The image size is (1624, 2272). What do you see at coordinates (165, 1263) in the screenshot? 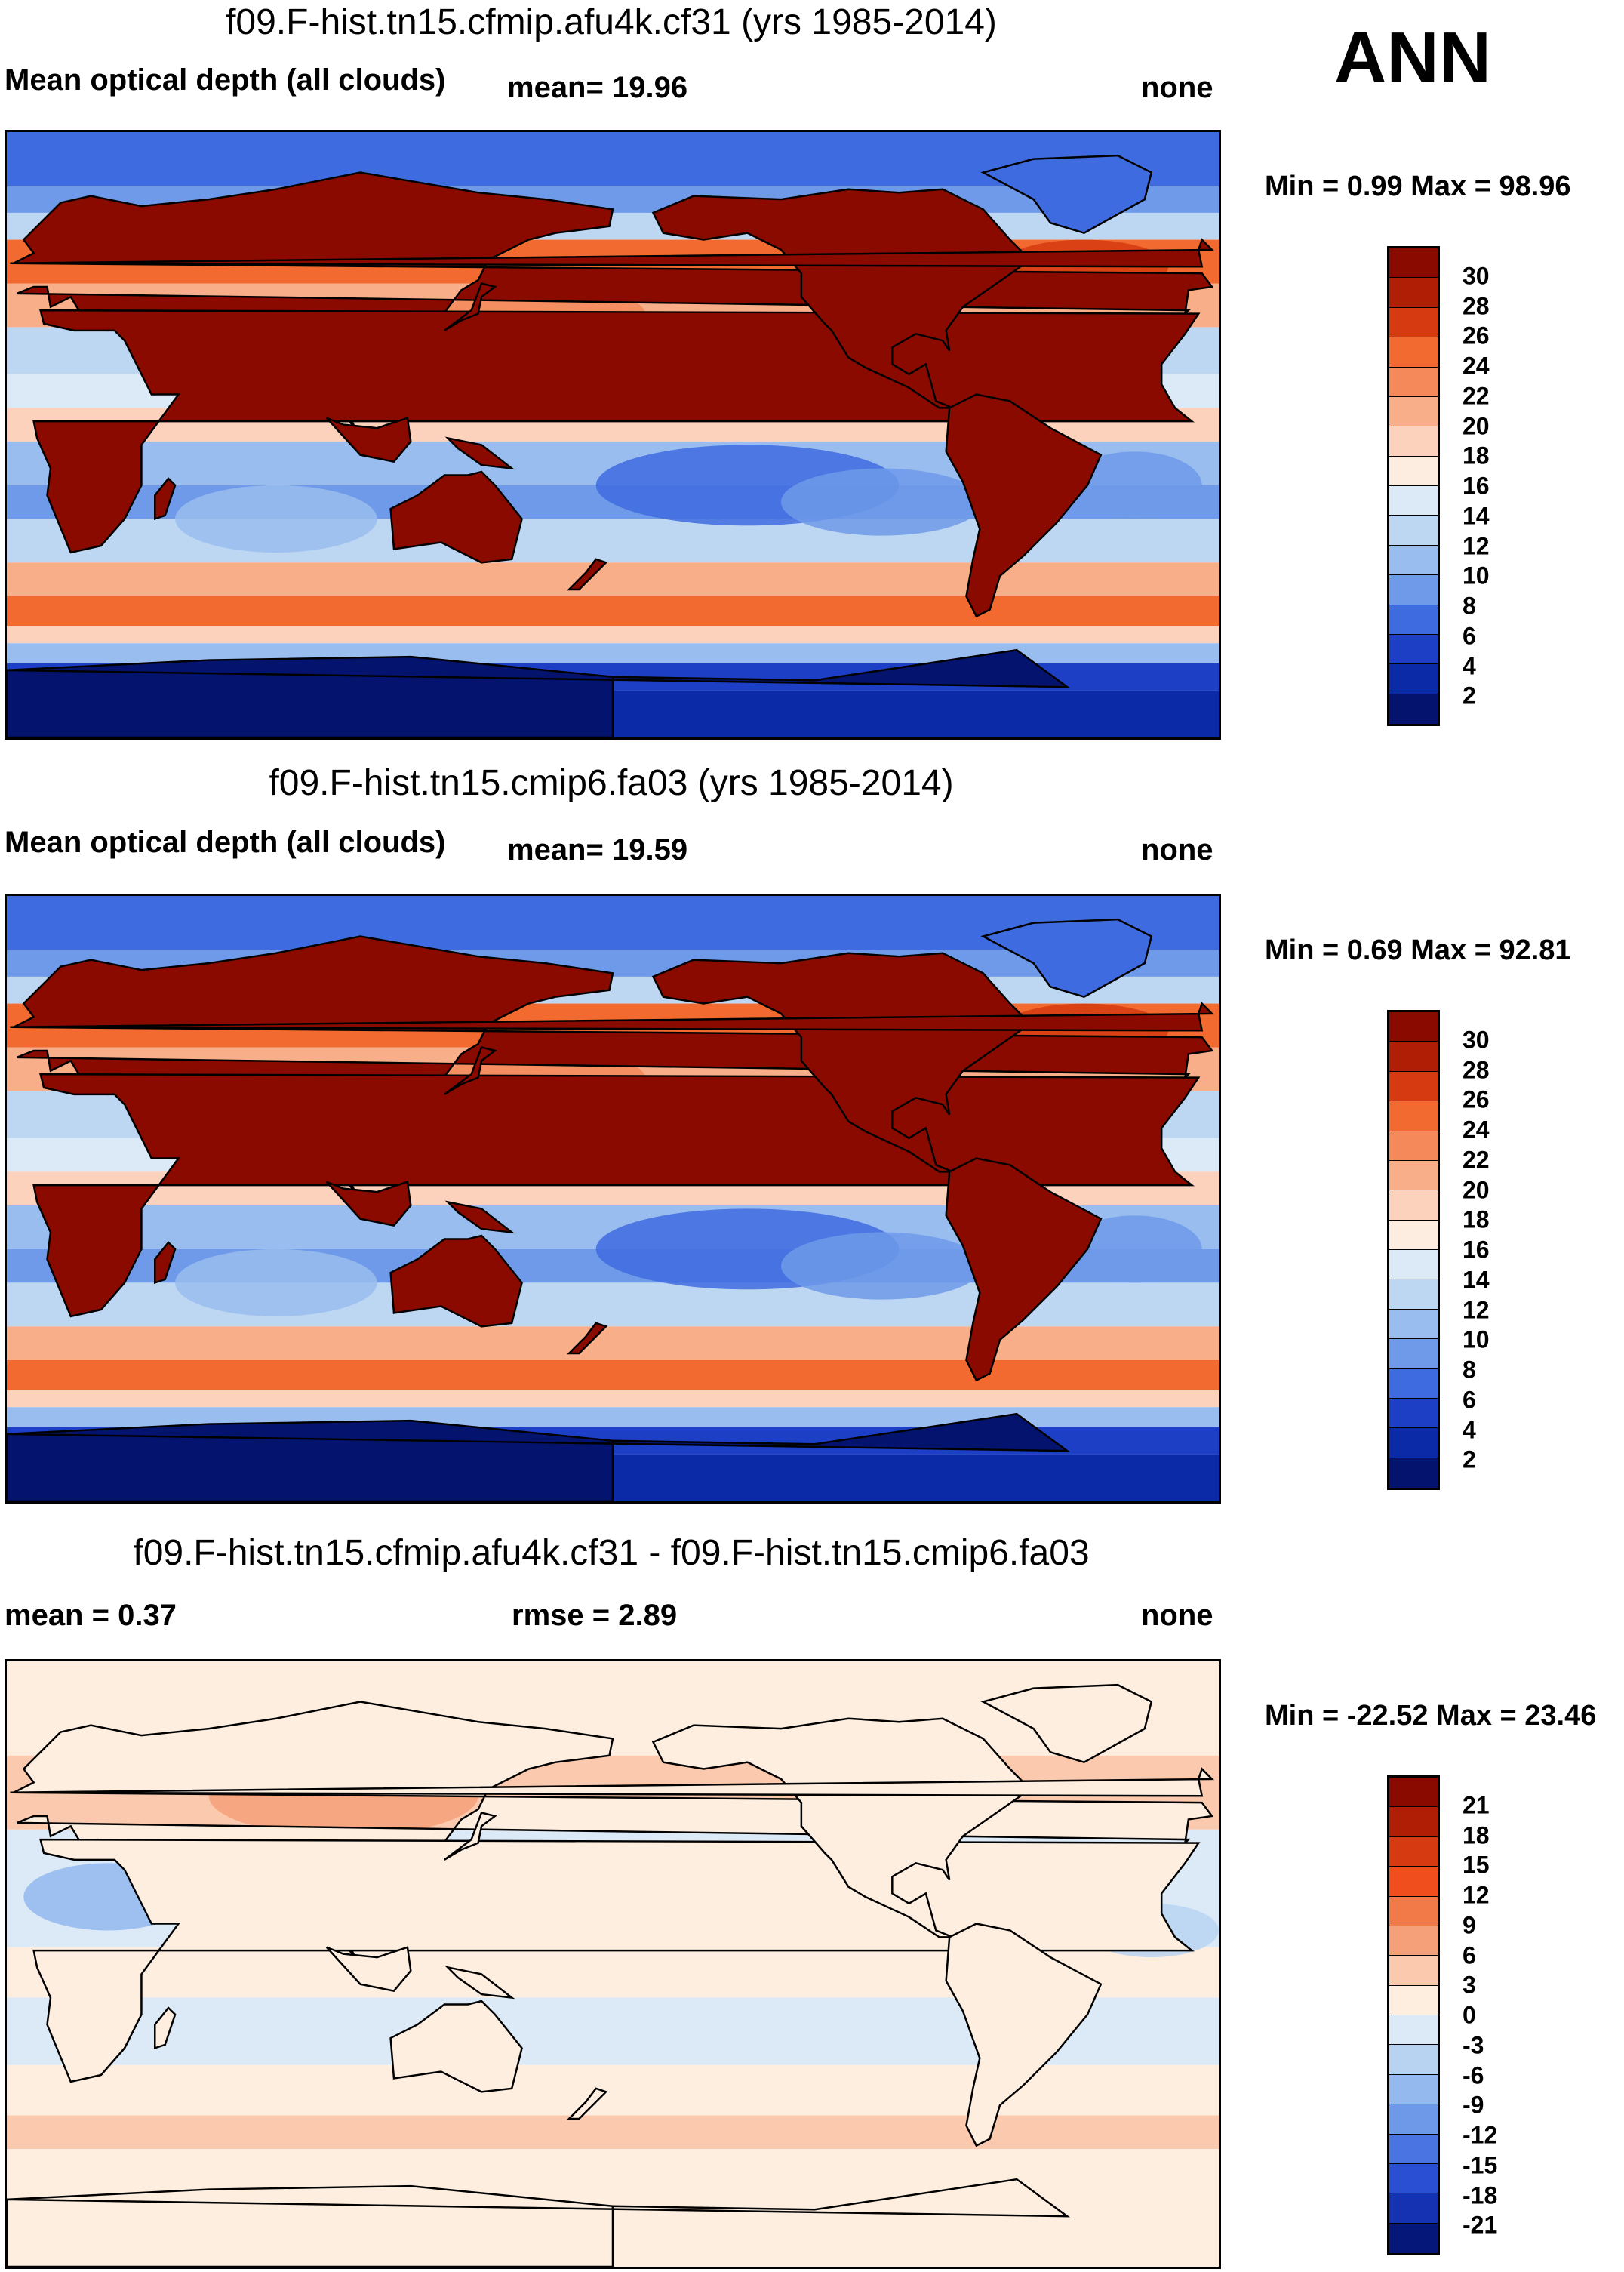
I see `map-landmass-madagascar` at bounding box center [165, 1263].